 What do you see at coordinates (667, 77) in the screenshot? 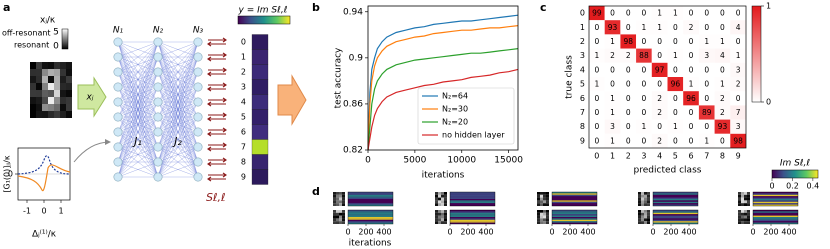
I see `matrix-frame` at bounding box center [667, 77].